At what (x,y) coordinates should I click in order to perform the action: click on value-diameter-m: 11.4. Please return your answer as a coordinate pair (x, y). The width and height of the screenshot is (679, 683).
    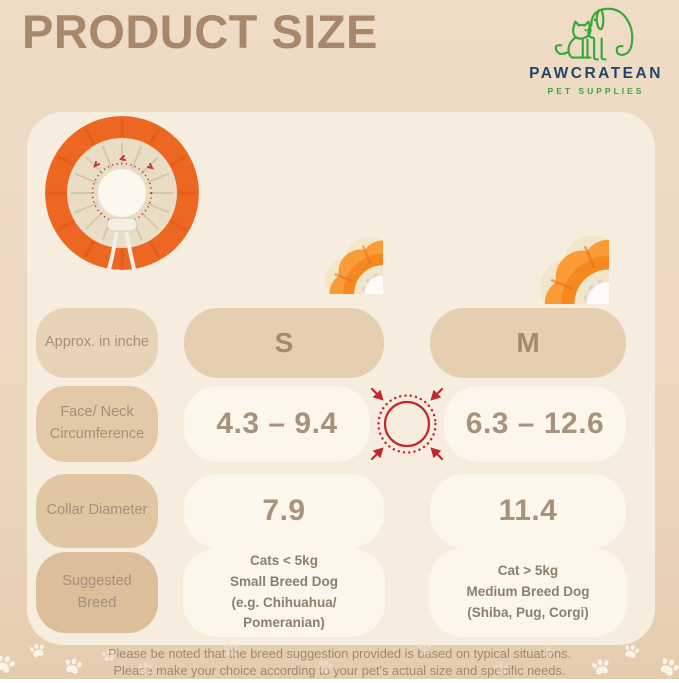
    Looking at the image, I should click on (528, 511).